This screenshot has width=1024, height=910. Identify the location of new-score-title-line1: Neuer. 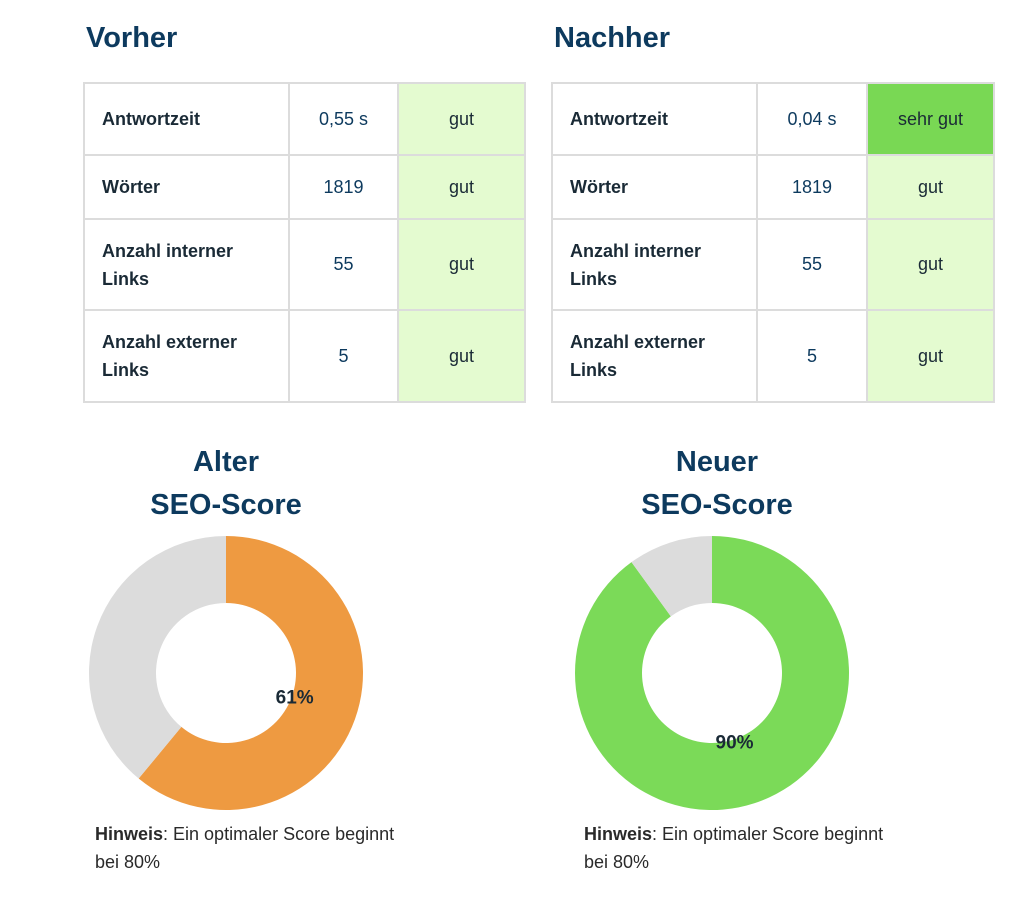
(717, 462).